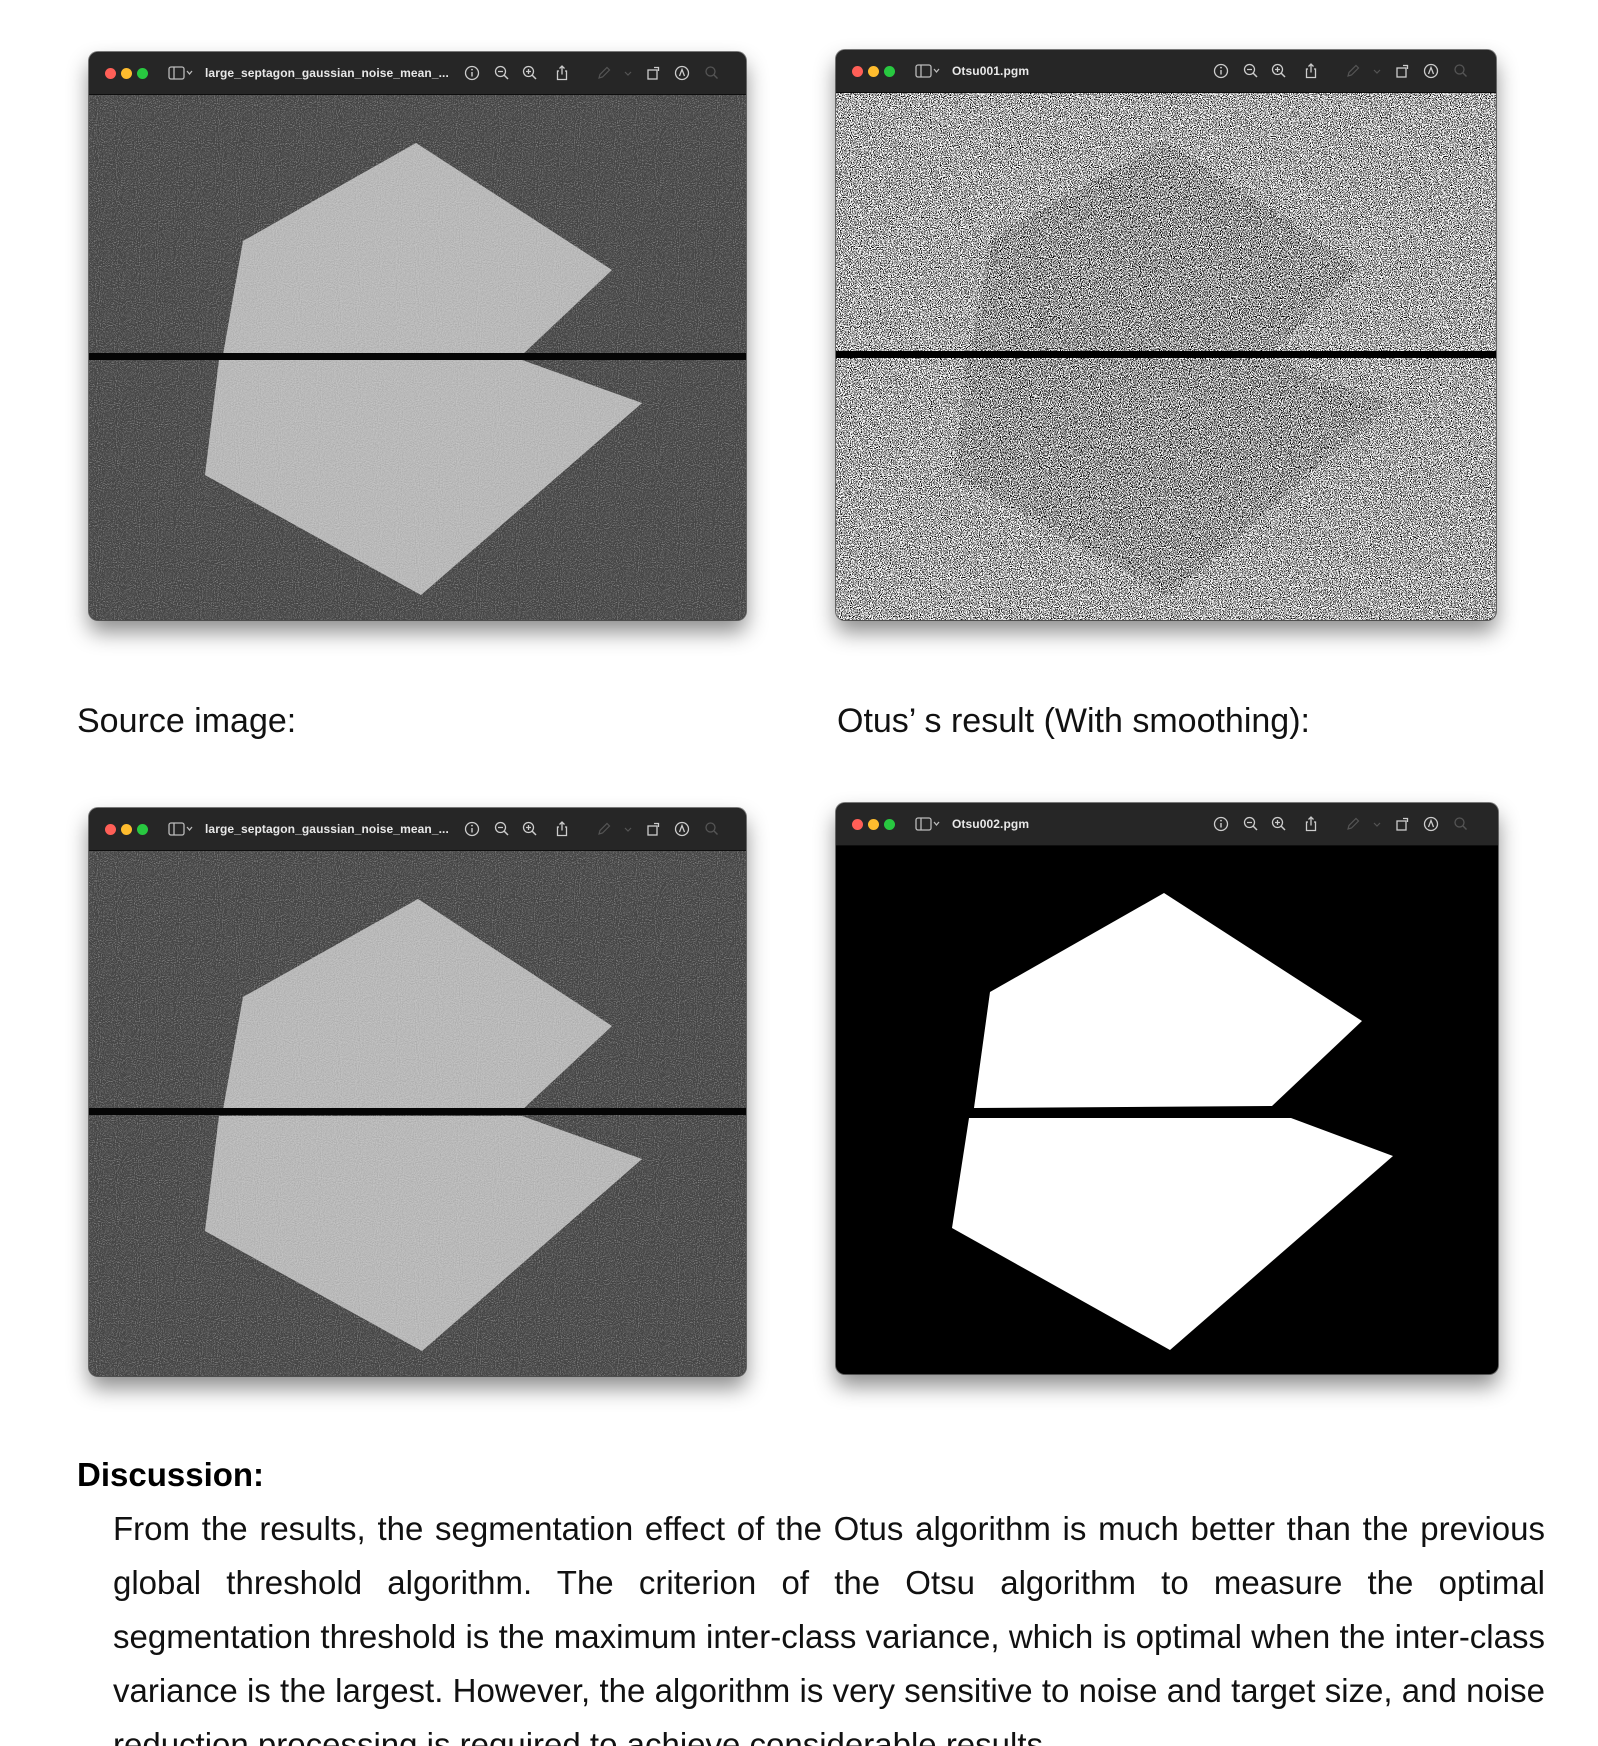 The width and height of the screenshot is (1598, 1746). I want to click on source-image-label: Source image:, so click(187, 721).